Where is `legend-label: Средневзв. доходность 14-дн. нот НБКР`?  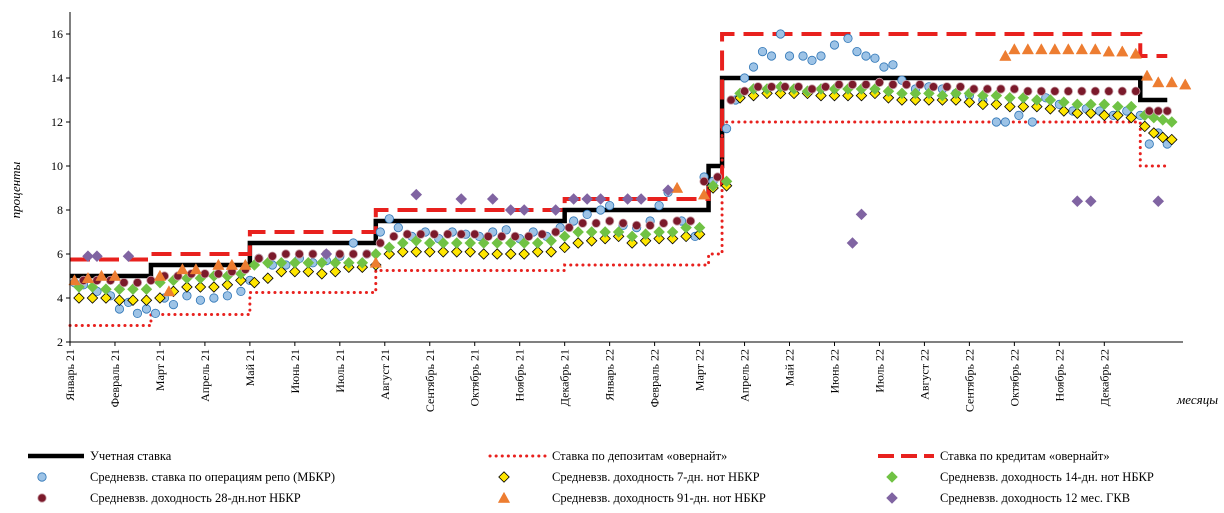
legend-label: Средневзв. доходность 14-дн. нот НБКР is located at coordinates (1047, 477).